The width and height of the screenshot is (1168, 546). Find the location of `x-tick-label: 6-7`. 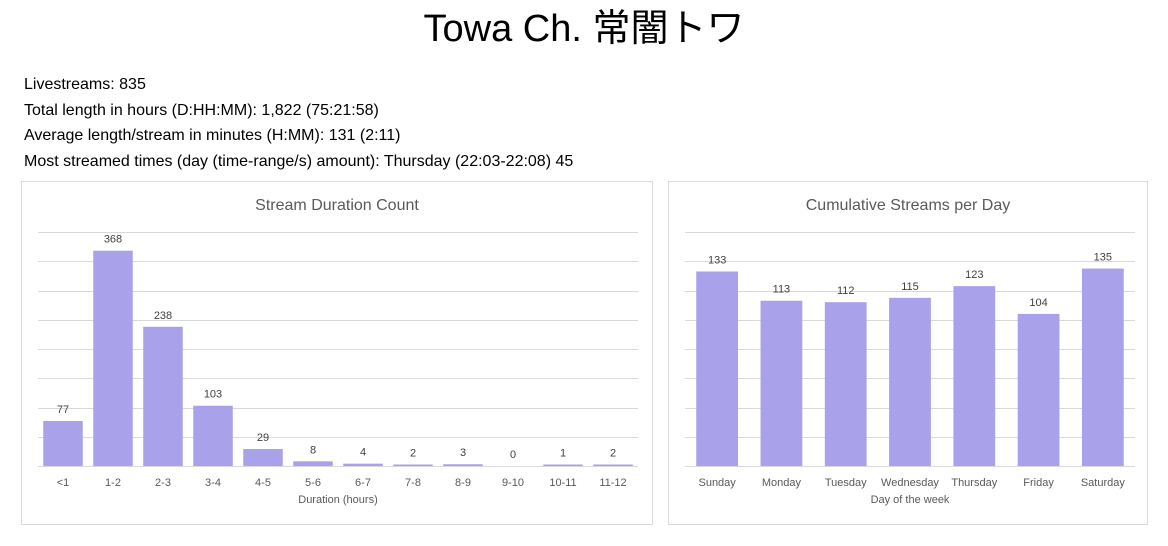

x-tick-label: 6-7 is located at coordinates (363, 483).